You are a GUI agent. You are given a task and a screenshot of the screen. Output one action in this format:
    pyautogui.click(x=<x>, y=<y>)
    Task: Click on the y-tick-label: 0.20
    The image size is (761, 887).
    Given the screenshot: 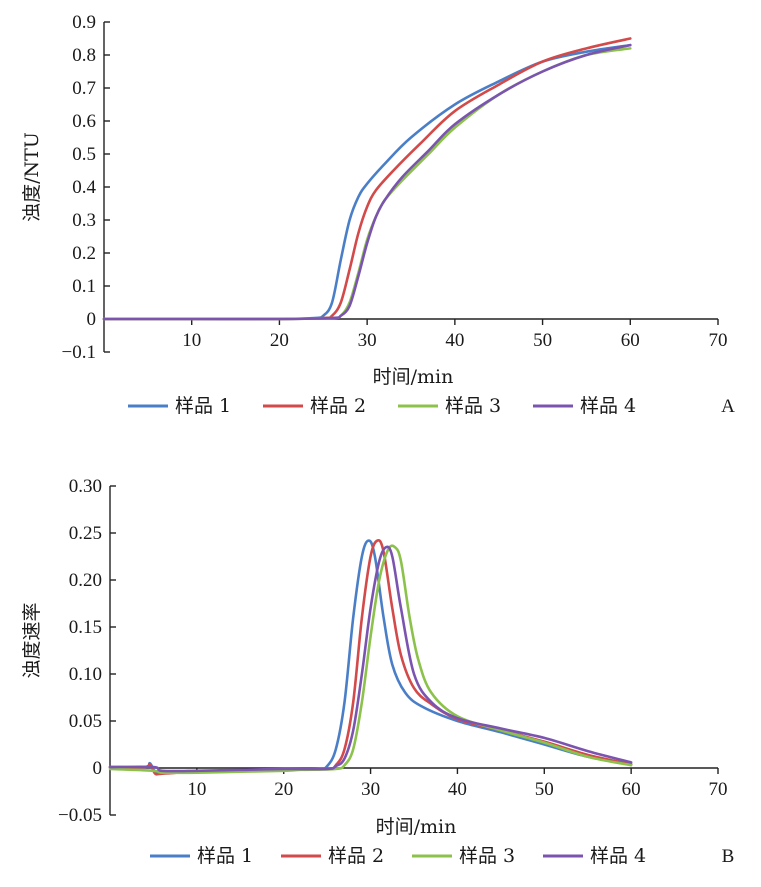 What is the action you would take?
    pyautogui.click(x=85, y=580)
    